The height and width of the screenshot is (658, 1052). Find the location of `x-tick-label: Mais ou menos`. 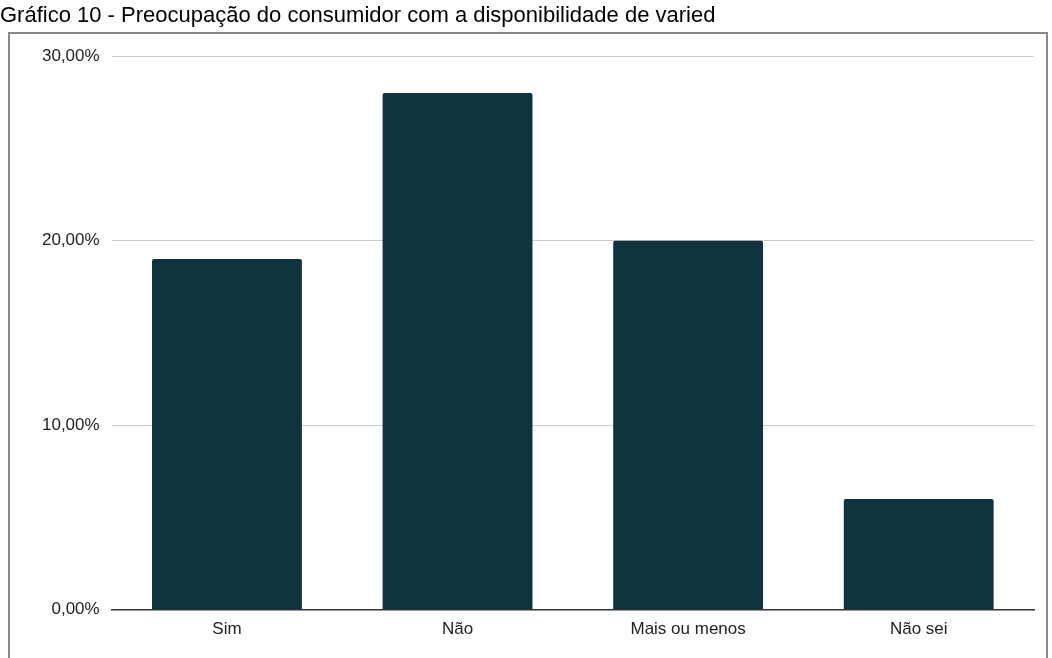

x-tick-label: Mais ou menos is located at coordinates (688, 629).